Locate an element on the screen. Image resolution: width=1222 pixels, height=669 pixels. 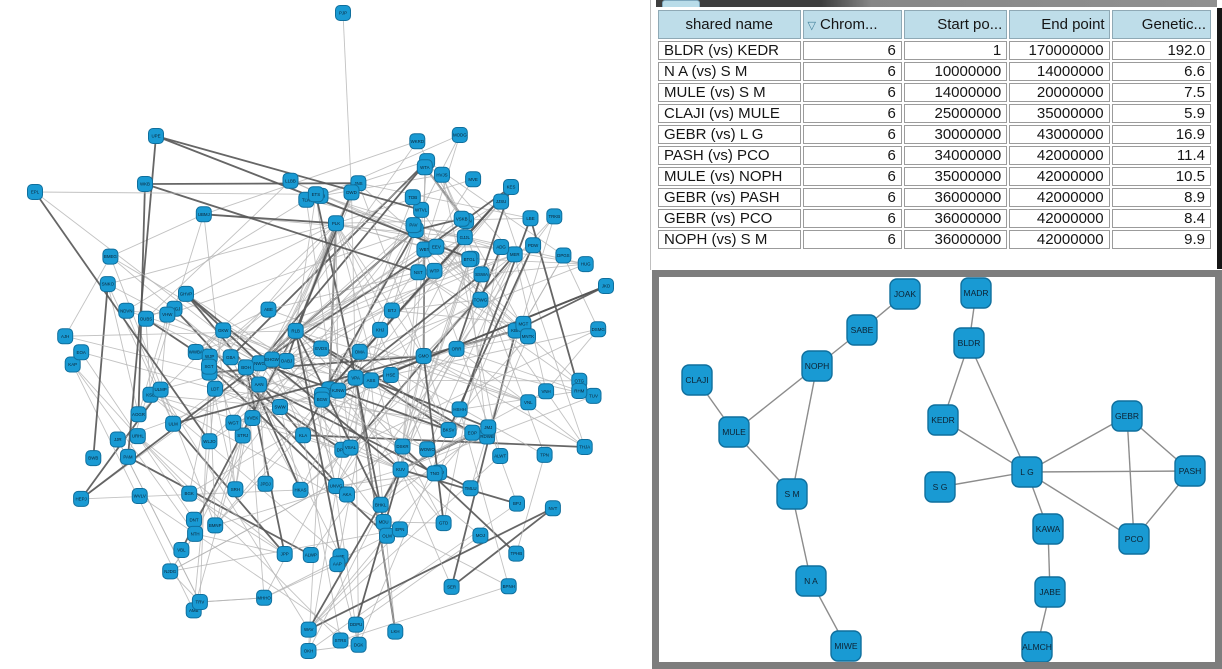
table-row: MULE (vs) S M 6 14000000 20000000 7.5 is located at coordinates (934, 92).